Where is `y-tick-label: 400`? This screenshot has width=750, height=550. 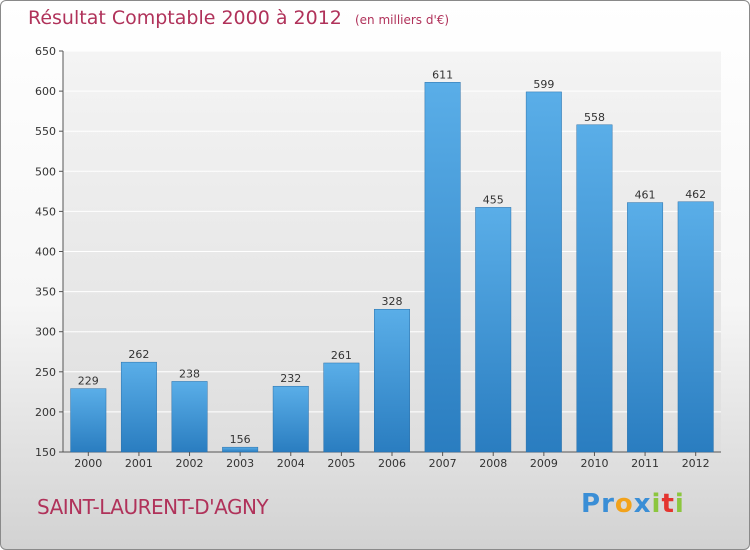 y-tick-label: 400 is located at coordinates (45, 252).